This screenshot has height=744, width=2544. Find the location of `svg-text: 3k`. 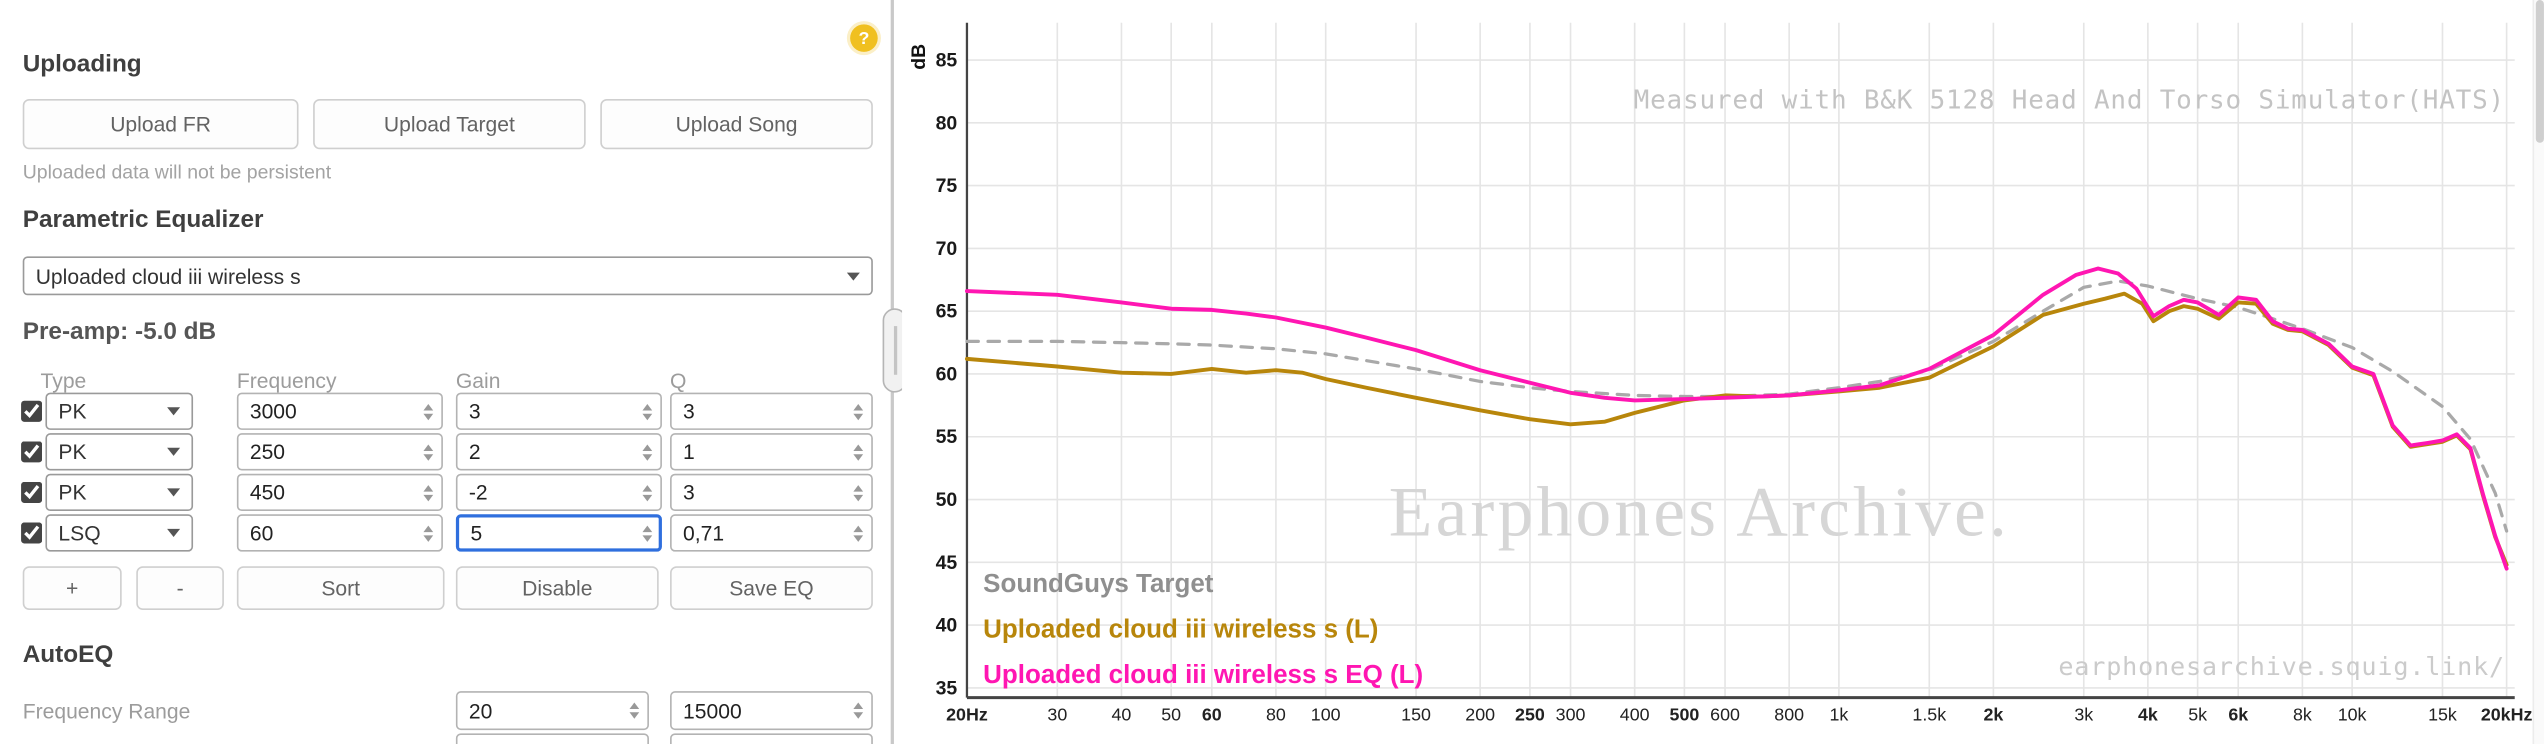

svg-text: 3k is located at coordinates (2083, 714).